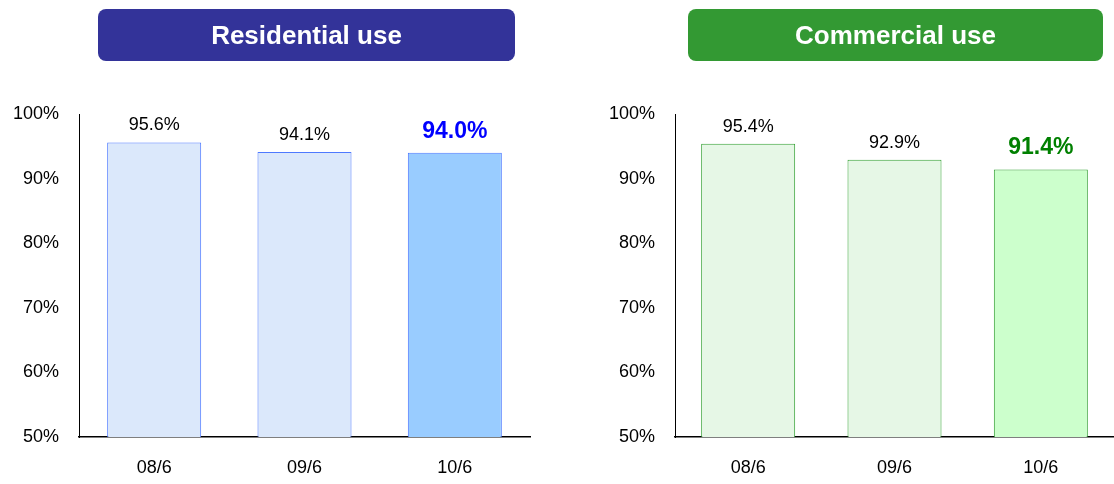 This screenshot has height=484, width=1114. What do you see at coordinates (455, 129) in the screenshot?
I see `data-label: 94.0%` at bounding box center [455, 129].